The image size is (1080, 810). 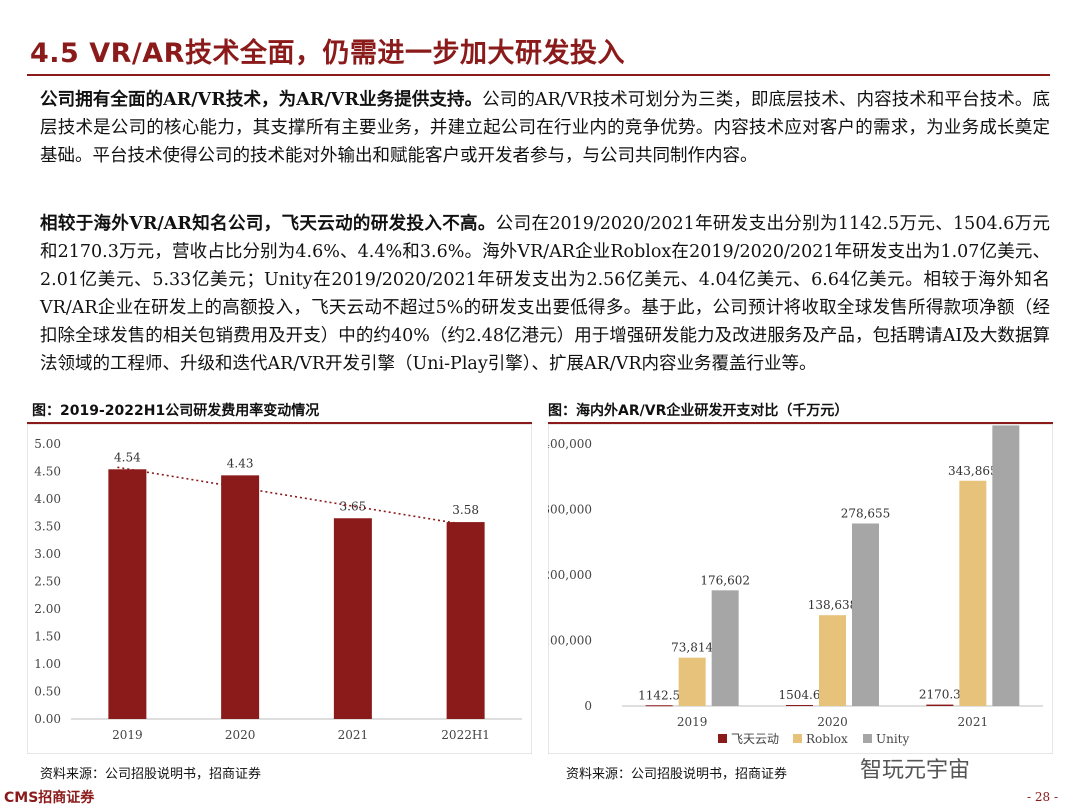 What do you see at coordinates (47, 472) in the screenshot?
I see `y-tick-label: 4.50` at bounding box center [47, 472].